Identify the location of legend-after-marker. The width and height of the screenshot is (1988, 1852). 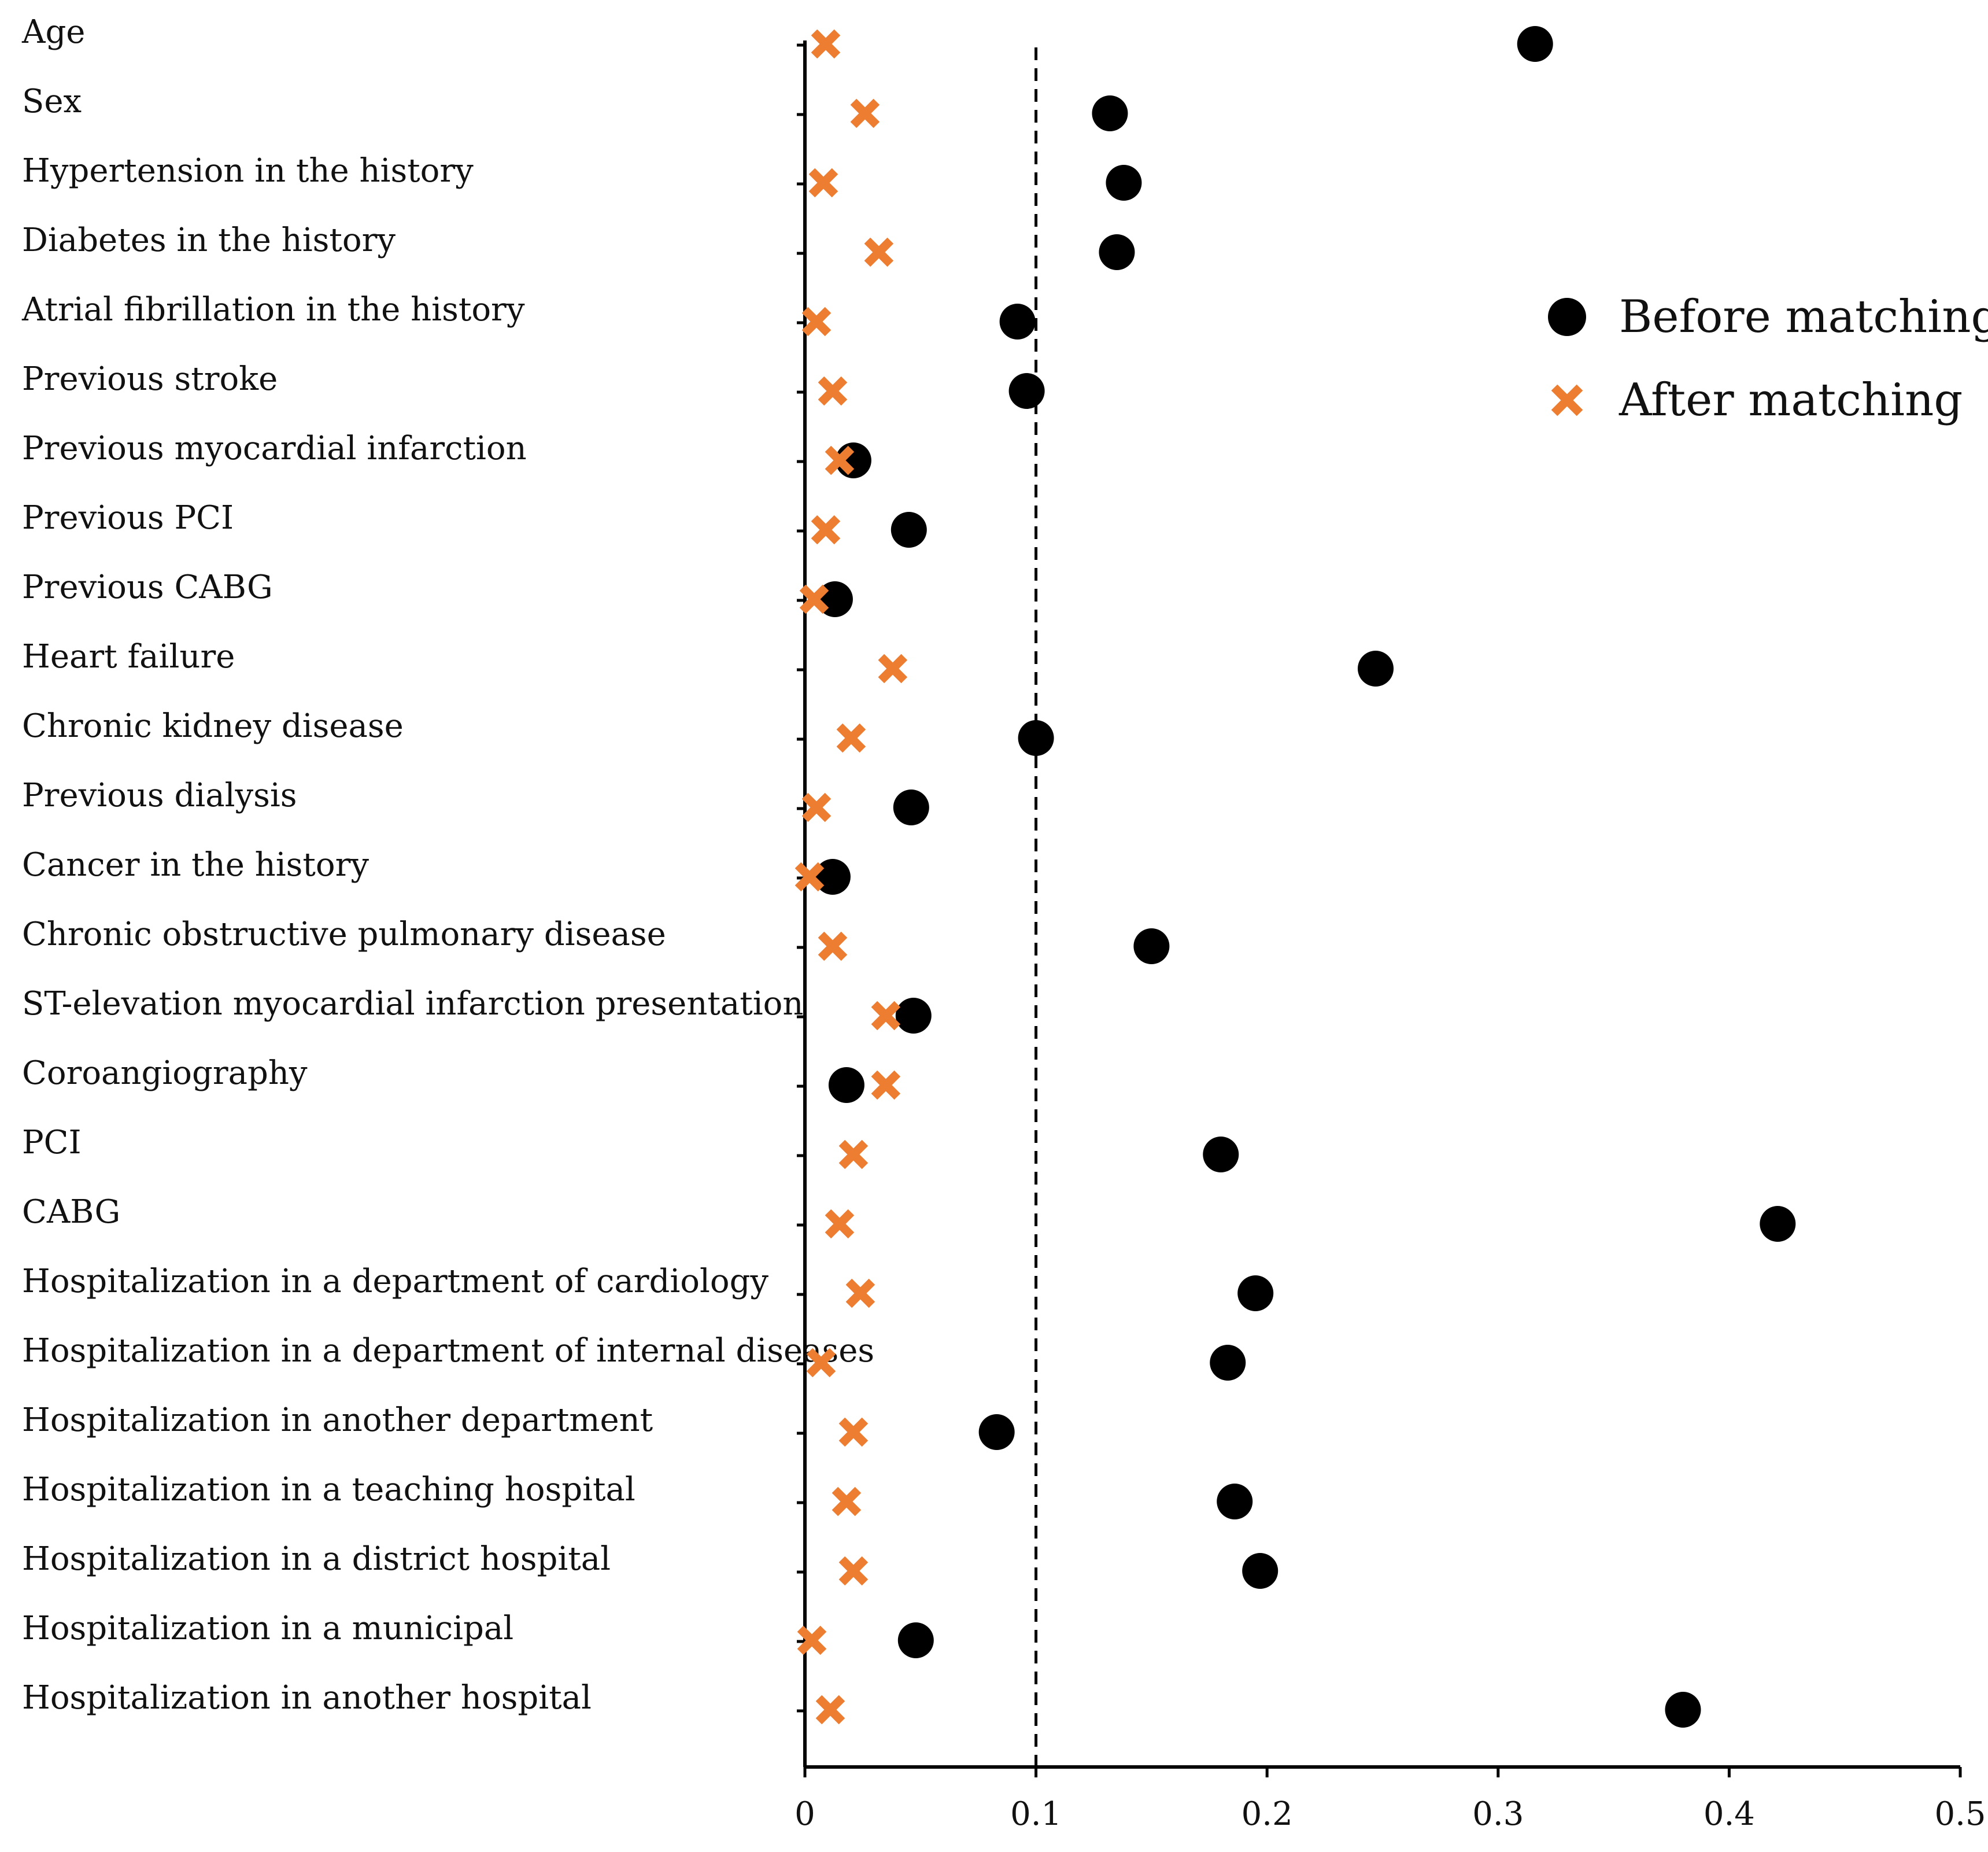
(1567, 400).